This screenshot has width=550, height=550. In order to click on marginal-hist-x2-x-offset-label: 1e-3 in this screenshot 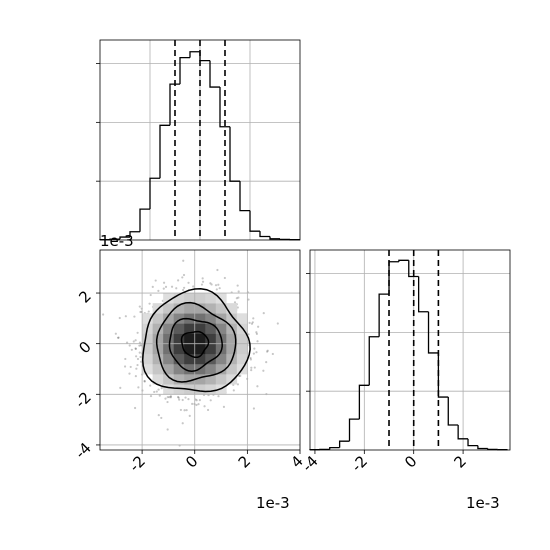, I will do `click(483, 503)`.